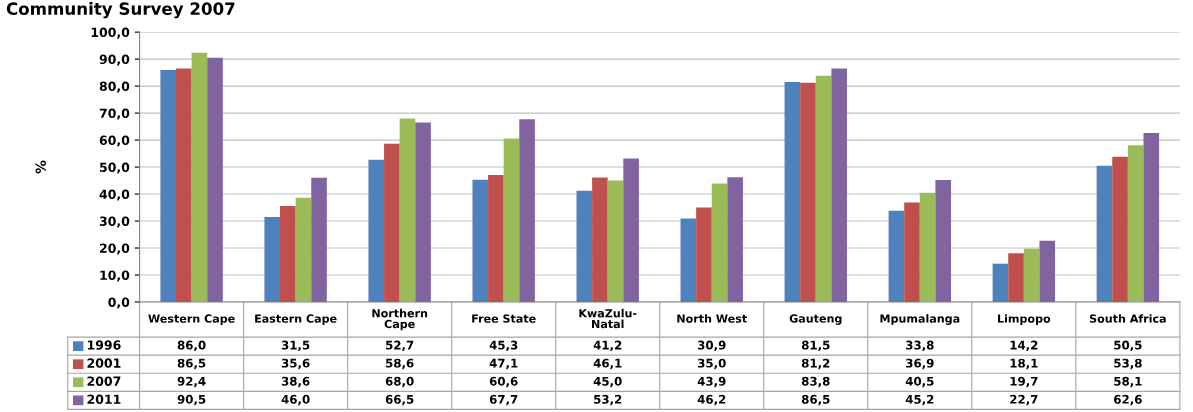  I want to click on data-label: 46,0, so click(295, 400).